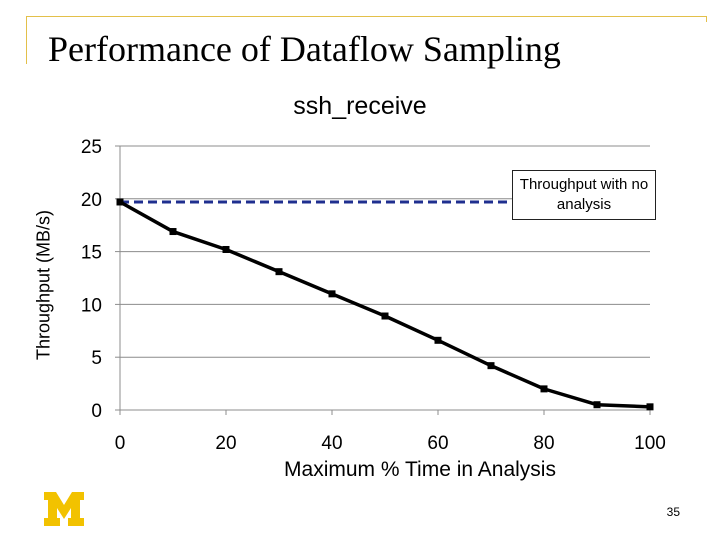 This screenshot has height=540, width=720. What do you see at coordinates (91, 200) in the screenshot?
I see `y-tick-label: 20` at bounding box center [91, 200].